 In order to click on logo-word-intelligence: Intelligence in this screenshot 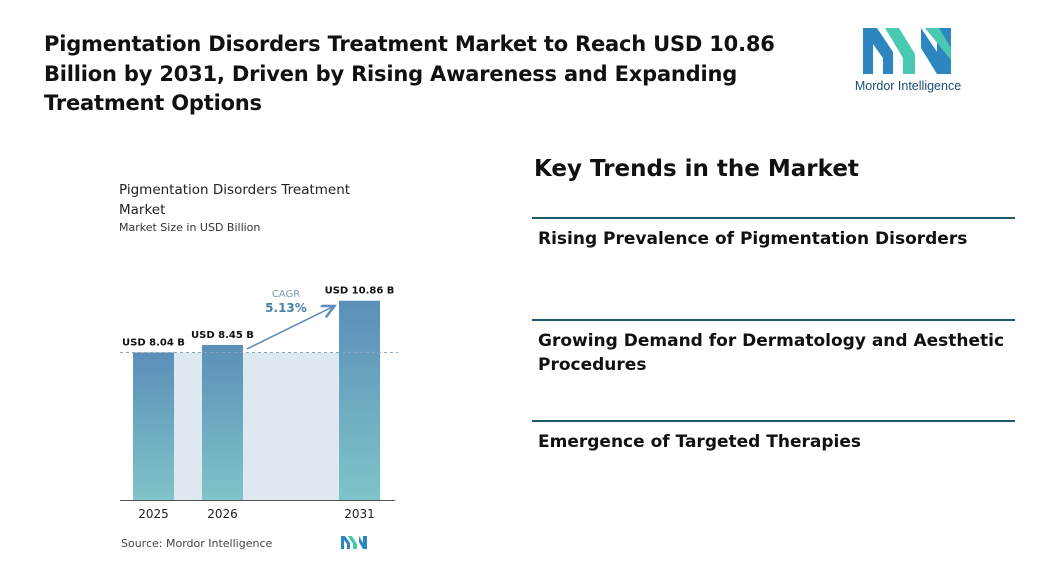, I will do `click(928, 86)`.